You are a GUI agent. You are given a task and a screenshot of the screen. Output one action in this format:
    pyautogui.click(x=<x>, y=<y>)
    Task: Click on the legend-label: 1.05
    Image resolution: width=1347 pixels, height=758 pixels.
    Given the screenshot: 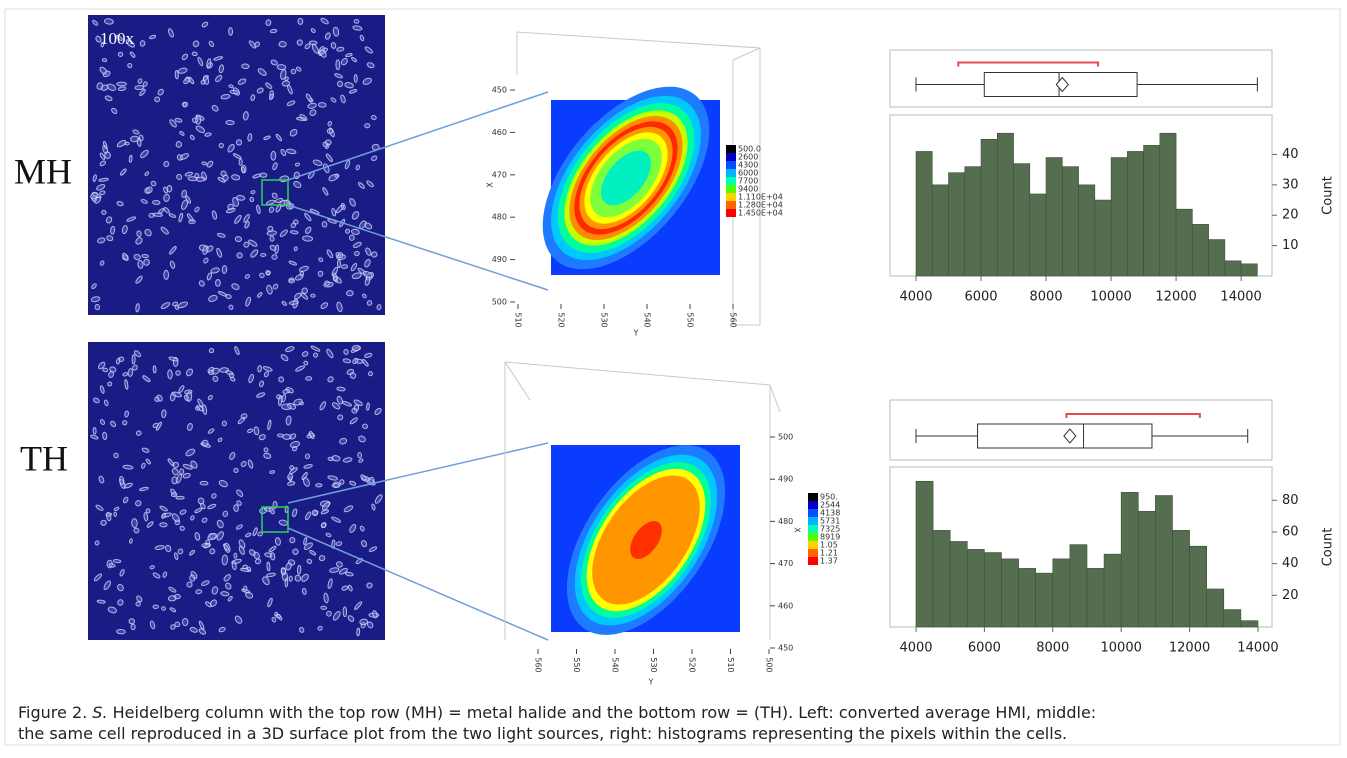 What is the action you would take?
    pyautogui.click(x=829, y=545)
    